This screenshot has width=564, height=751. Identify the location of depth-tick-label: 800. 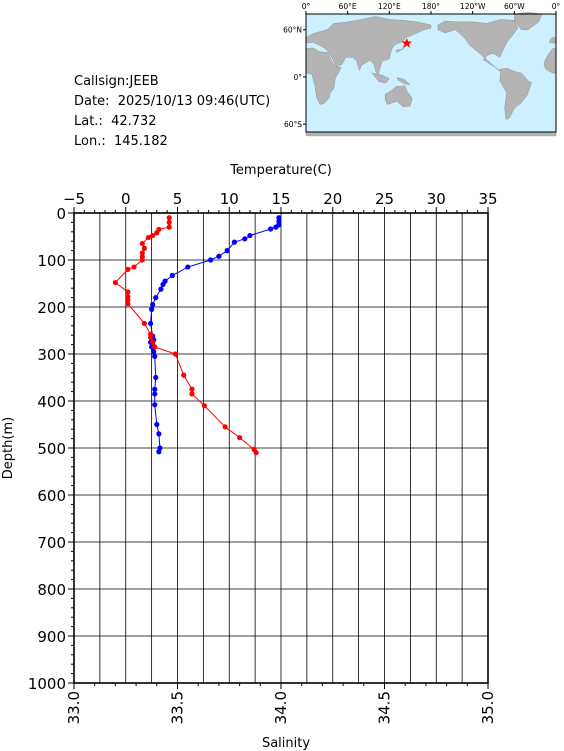
(51, 590).